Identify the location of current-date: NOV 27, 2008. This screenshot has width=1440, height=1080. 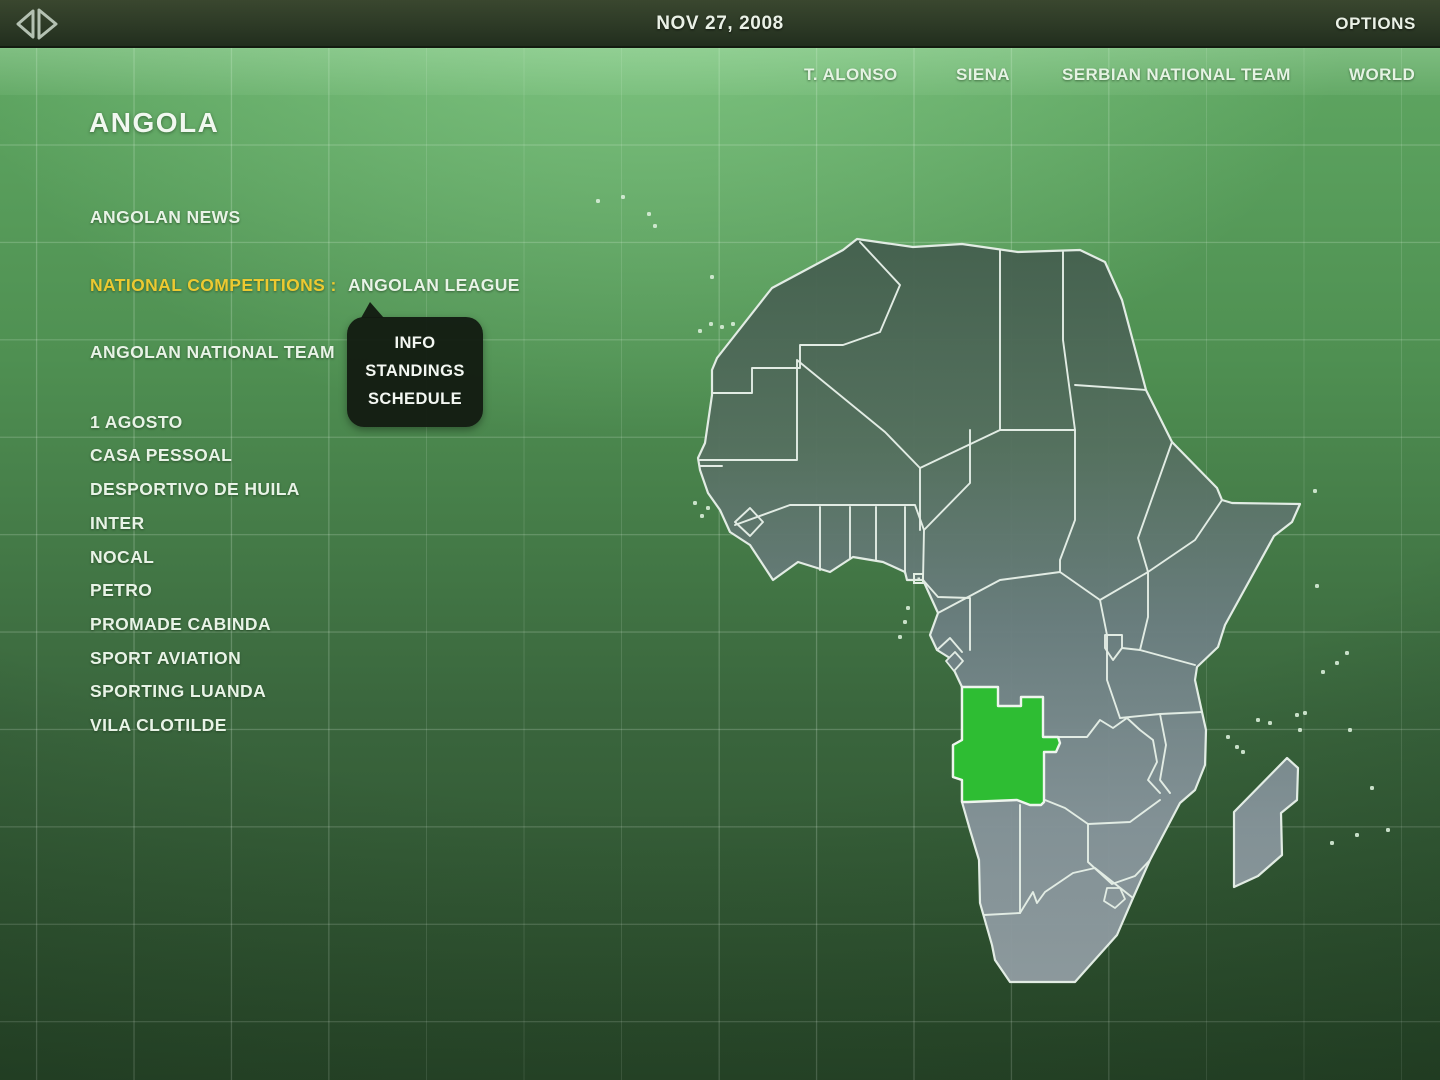
(720, 23).